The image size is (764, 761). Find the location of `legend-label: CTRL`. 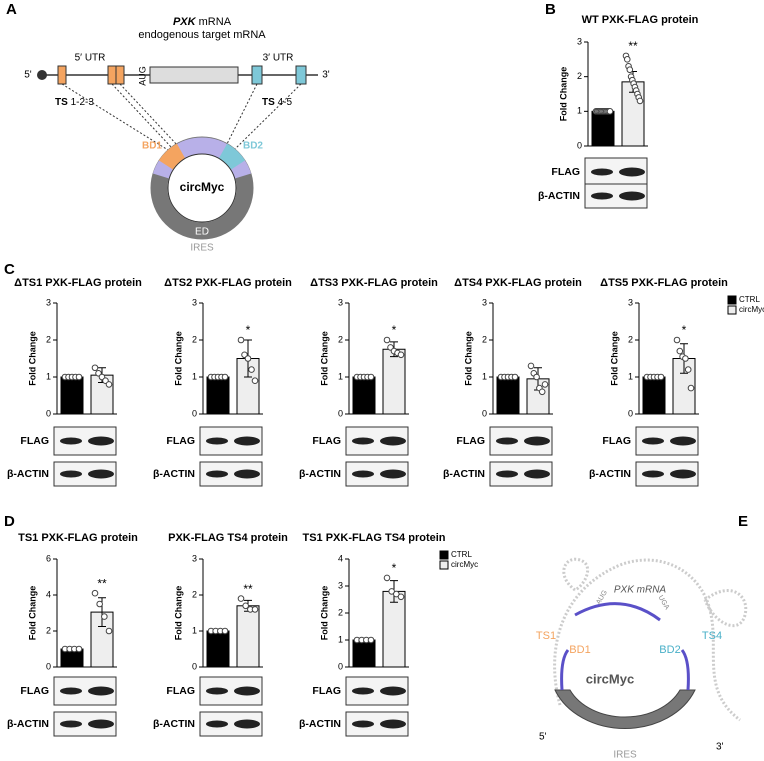

legend-label: CTRL is located at coordinates (749, 299).